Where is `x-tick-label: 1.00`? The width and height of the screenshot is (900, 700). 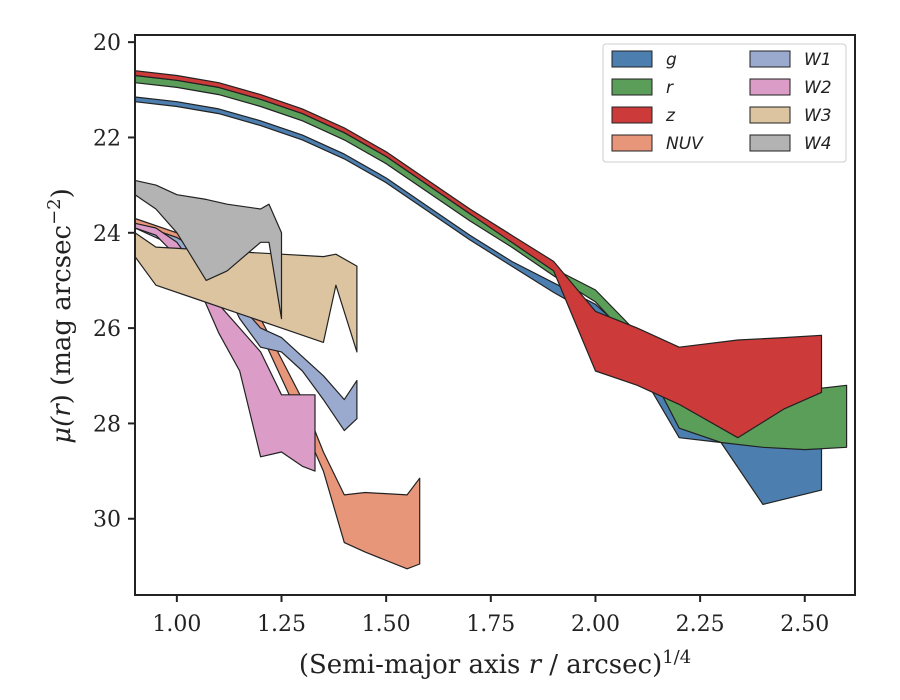
x-tick-label: 1.00 is located at coordinates (176, 624).